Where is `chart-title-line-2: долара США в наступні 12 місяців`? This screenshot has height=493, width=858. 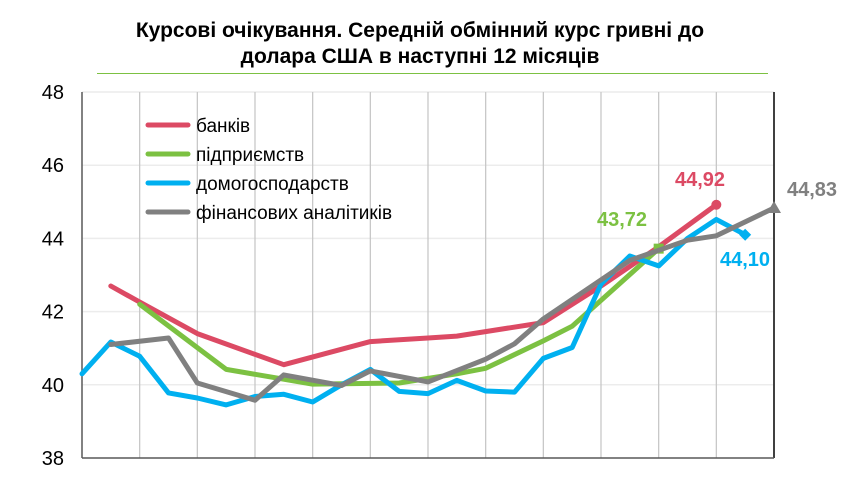 chart-title-line-2: долара США в наступні 12 місяців is located at coordinates (420, 56).